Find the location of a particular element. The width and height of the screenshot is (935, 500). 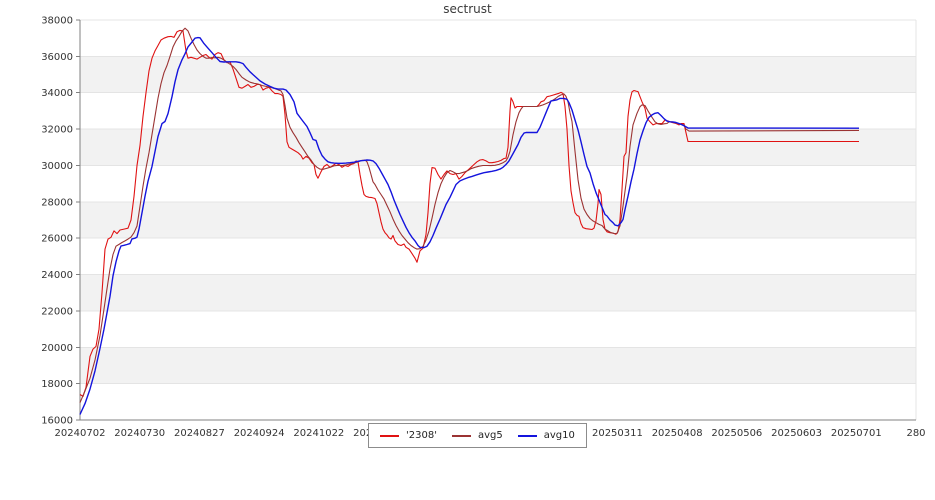

x-tick-label: 20250311 is located at coordinates (617, 433).